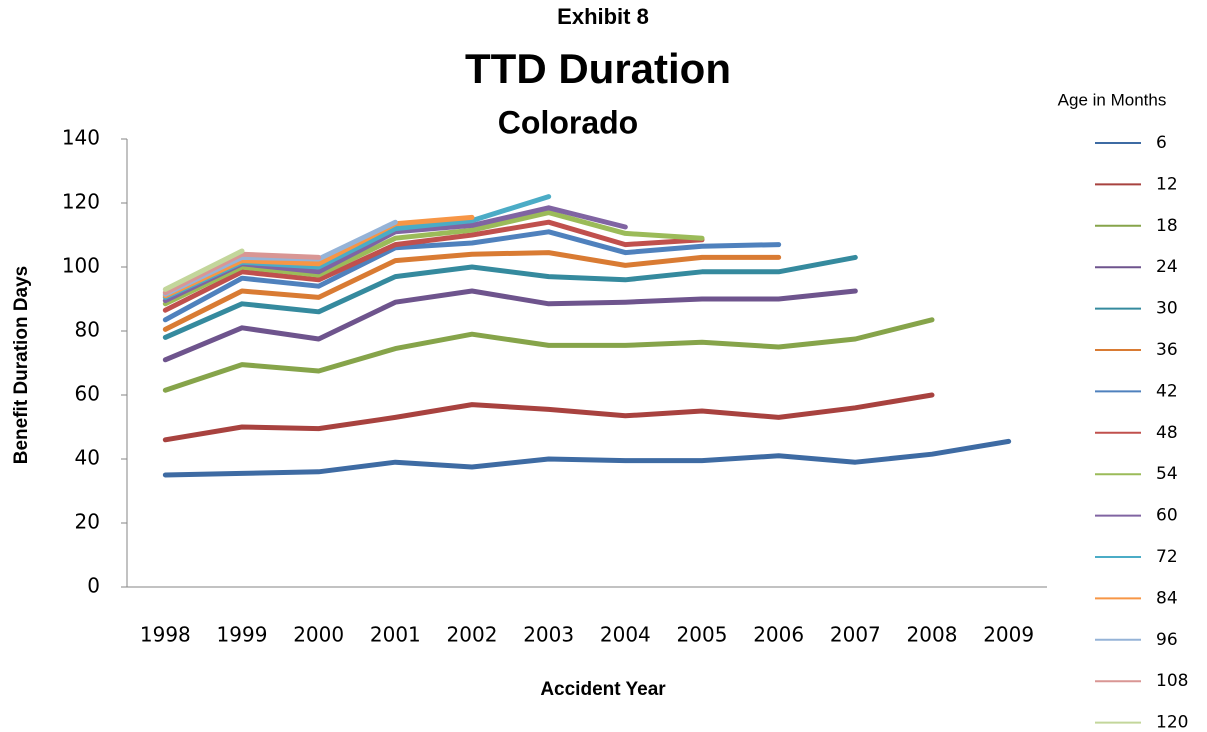 This screenshot has width=1207, height=732. What do you see at coordinates (1167, 267) in the screenshot?
I see `legend-label: 24` at bounding box center [1167, 267].